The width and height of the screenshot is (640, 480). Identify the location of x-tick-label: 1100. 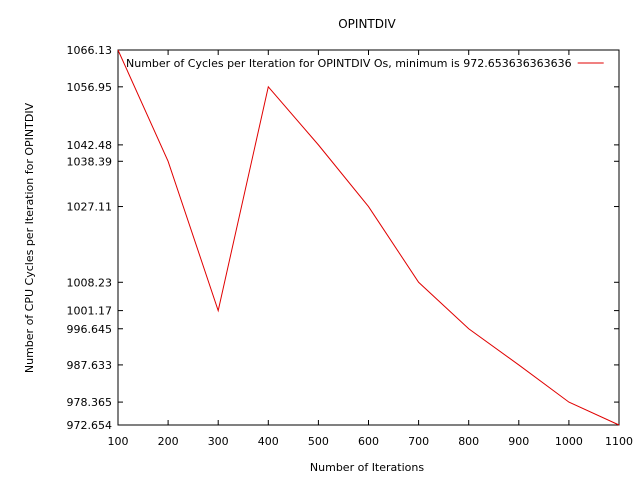
(619, 441).